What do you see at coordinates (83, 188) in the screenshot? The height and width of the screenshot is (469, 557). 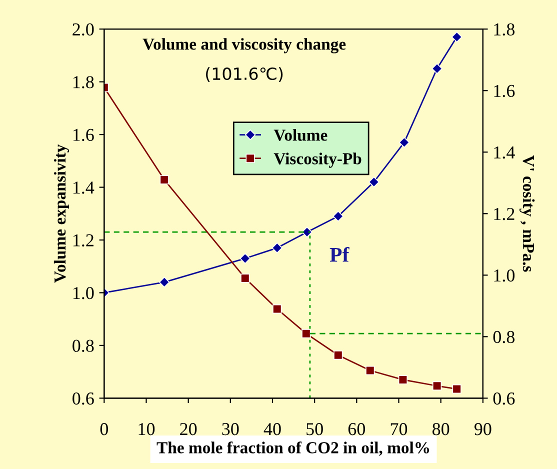 I see `y-tick-label: 1.4` at bounding box center [83, 188].